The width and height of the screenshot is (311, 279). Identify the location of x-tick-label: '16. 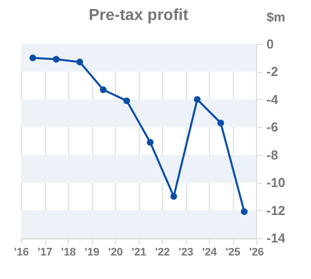
(21, 252).